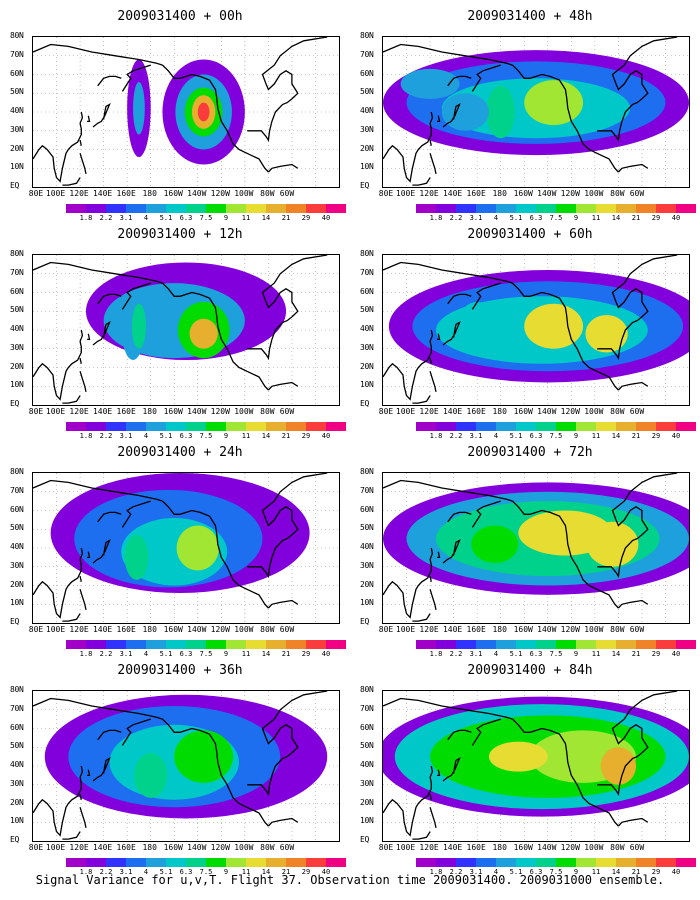 This screenshot has width=700, height=900. Describe the element at coordinates (367, 253) in the screenshot. I see `latitude-label: 80N` at that location.